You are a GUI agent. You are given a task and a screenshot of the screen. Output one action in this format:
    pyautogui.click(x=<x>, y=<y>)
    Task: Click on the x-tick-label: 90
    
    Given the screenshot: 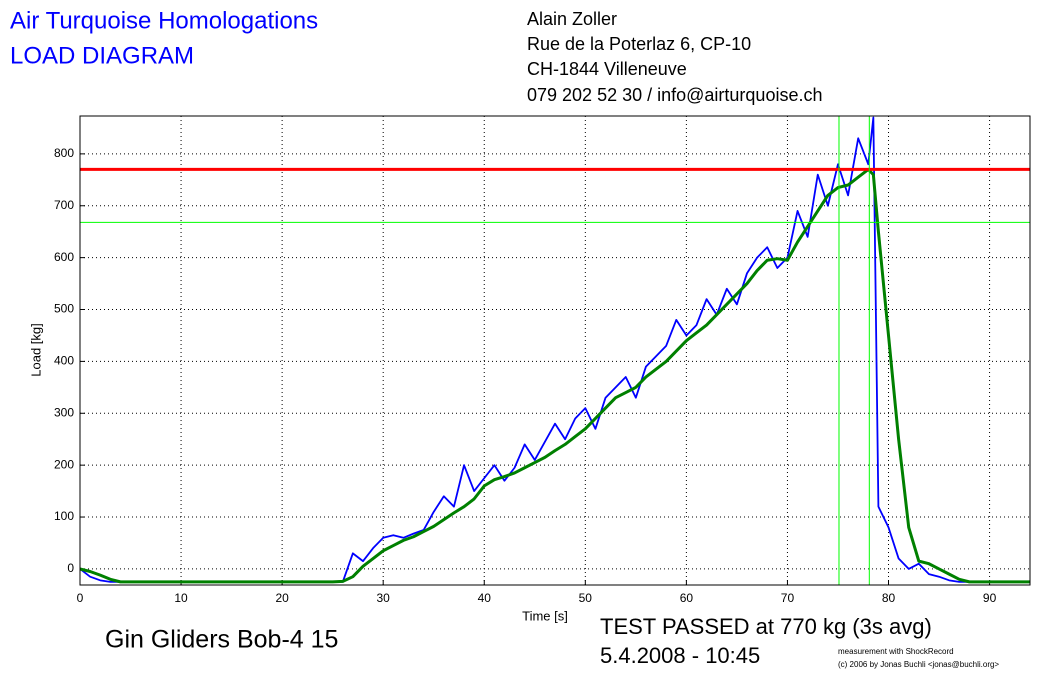 What is the action you would take?
    pyautogui.click(x=990, y=598)
    